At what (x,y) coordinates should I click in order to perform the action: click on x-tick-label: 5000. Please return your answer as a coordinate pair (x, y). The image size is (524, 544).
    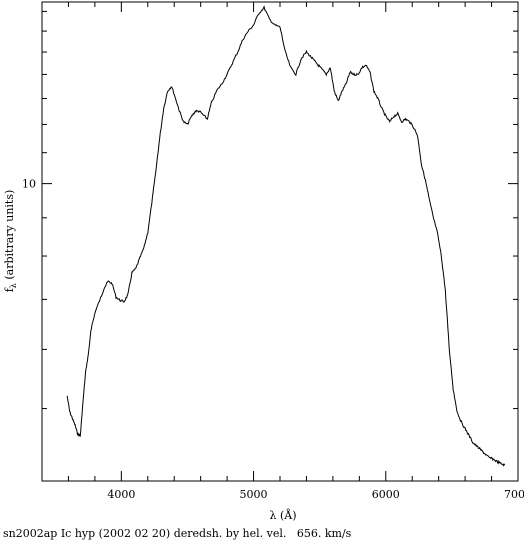
    Looking at the image, I should click on (254, 494).